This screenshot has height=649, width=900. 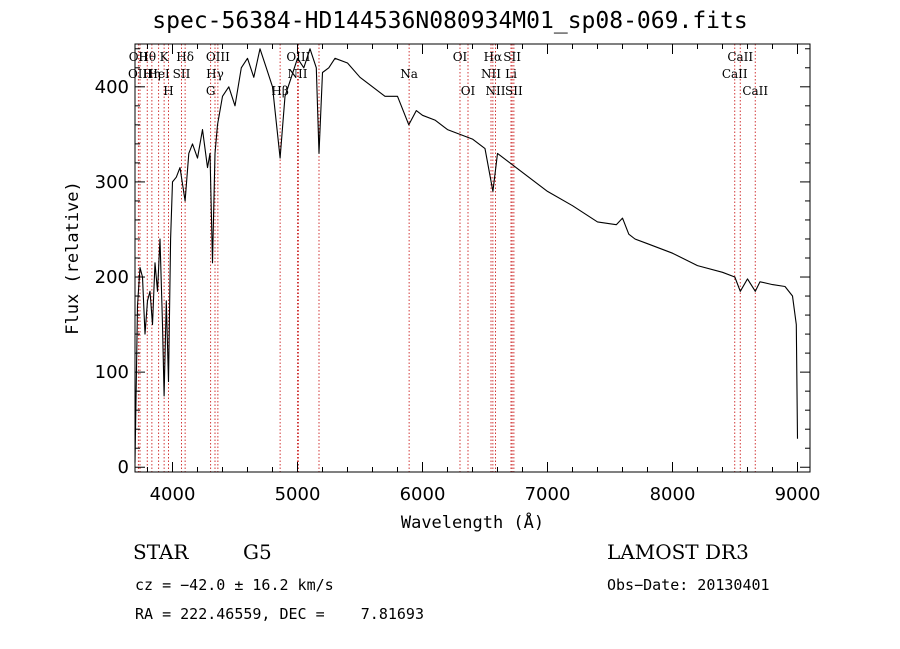 What do you see at coordinates (257, 552) in the screenshot?
I see `object-class: G5` at bounding box center [257, 552].